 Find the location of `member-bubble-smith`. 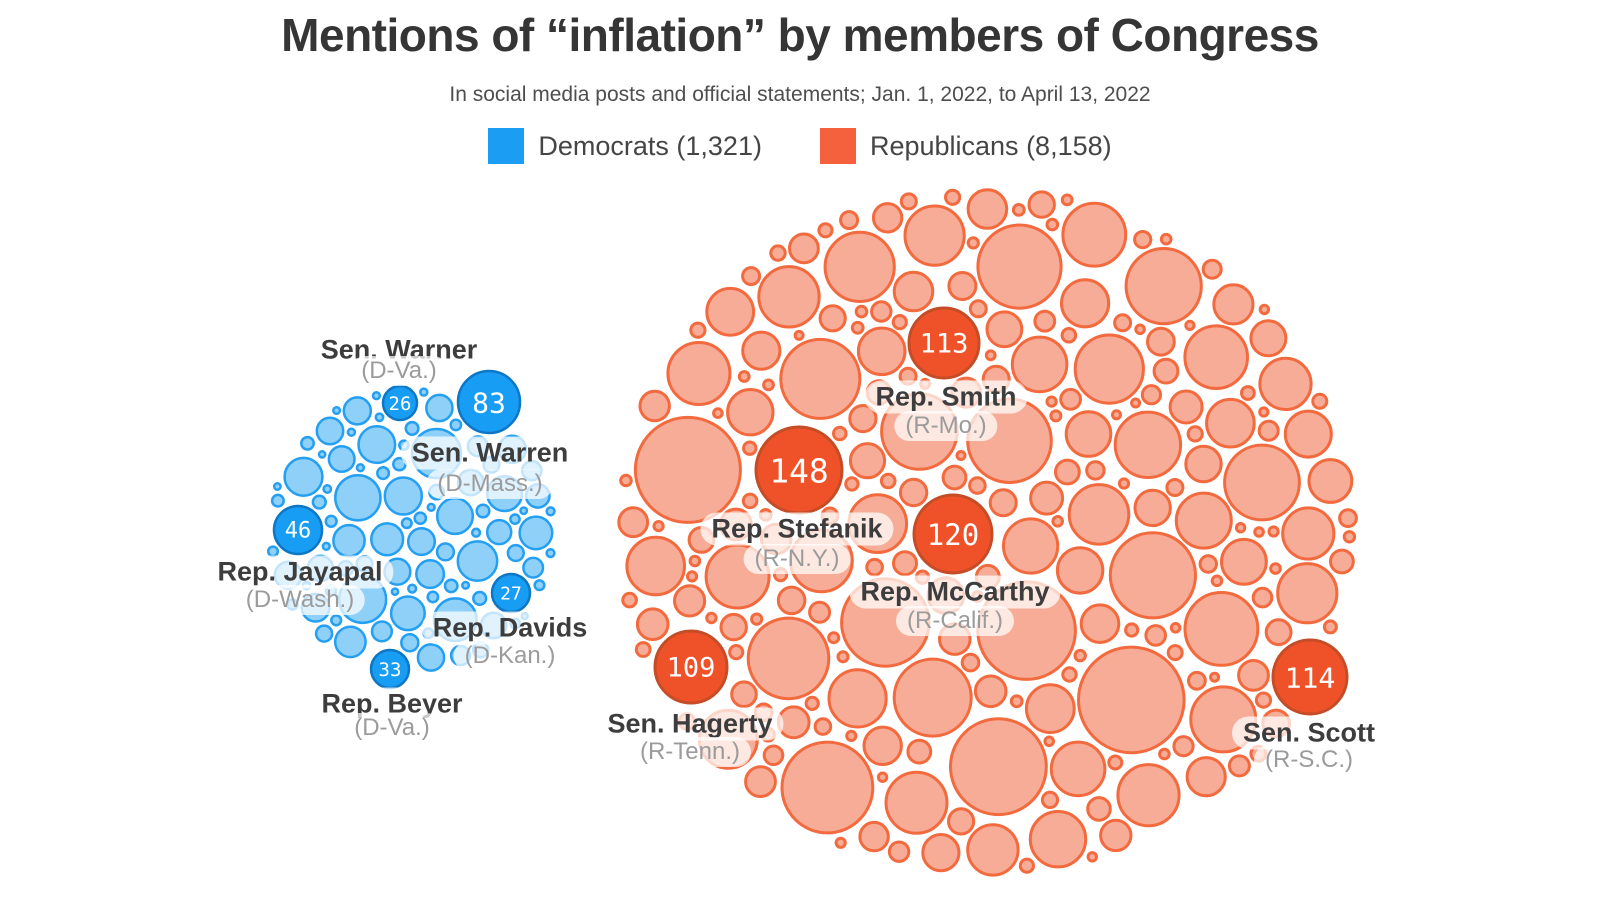

member-bubble-smith is located at coordinates (944, 343).